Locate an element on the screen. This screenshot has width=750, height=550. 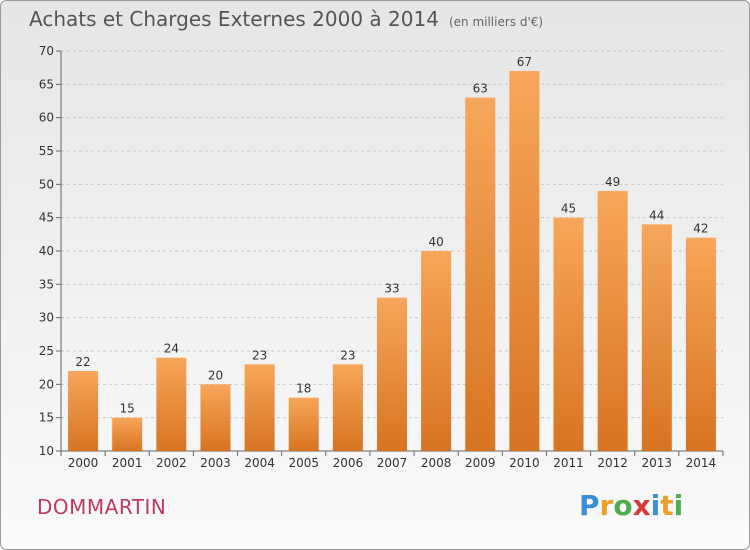
logo-letter: P is located at coordinates (589, 505).